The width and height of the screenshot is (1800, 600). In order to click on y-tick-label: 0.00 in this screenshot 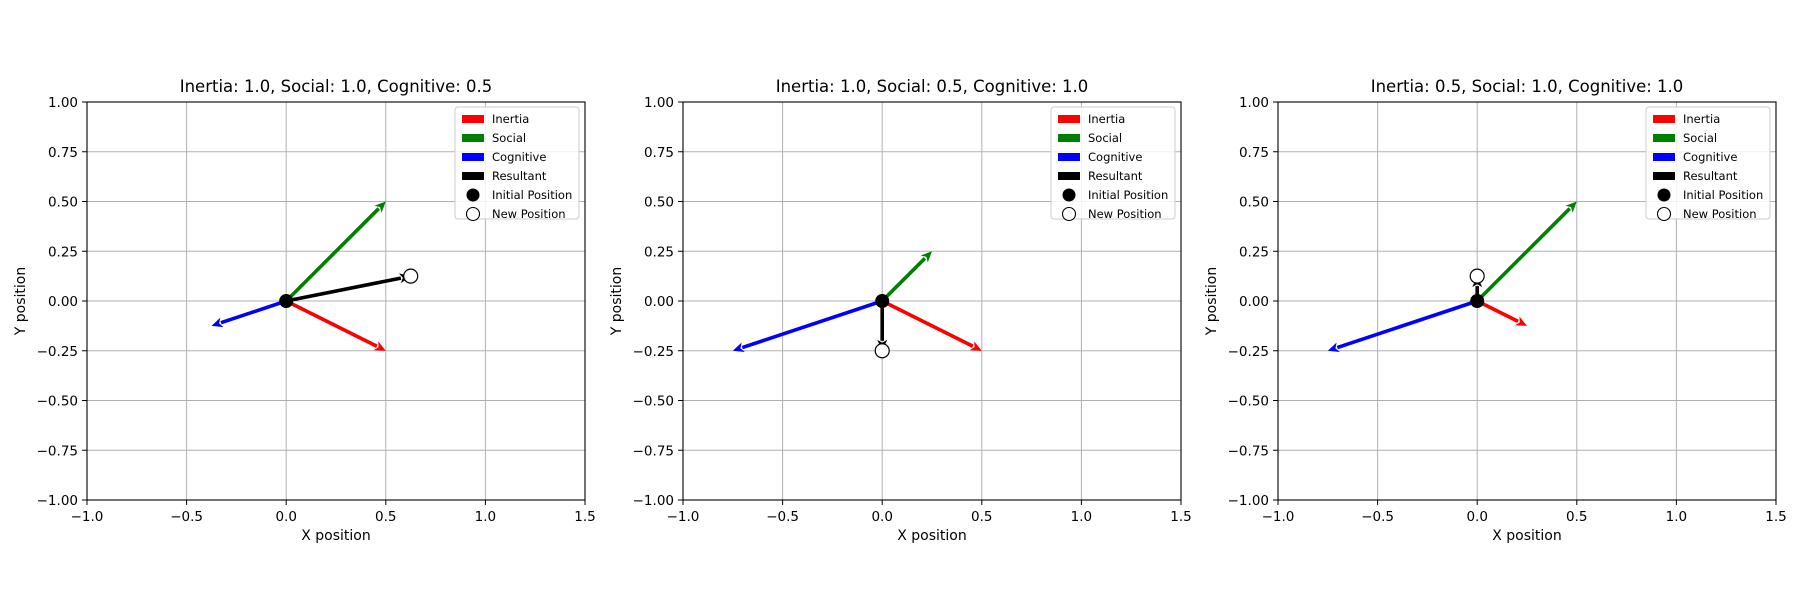, I will do `click(1254, 302)`.